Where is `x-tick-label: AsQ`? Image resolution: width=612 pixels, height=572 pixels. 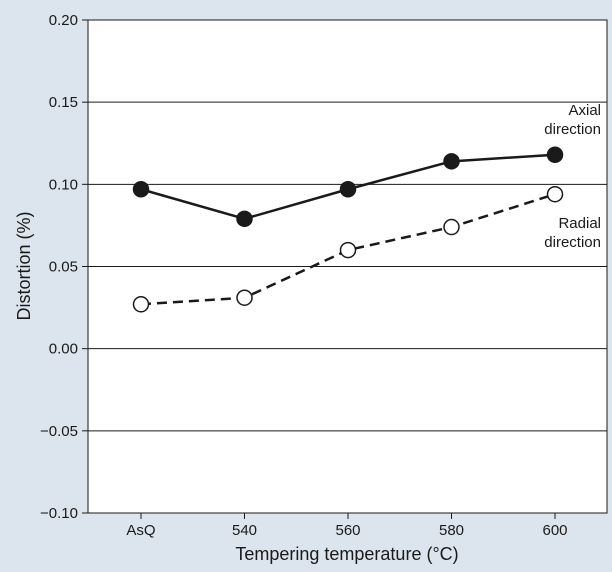 x-tick-label: AsQ is located at coordinates (140, 530).